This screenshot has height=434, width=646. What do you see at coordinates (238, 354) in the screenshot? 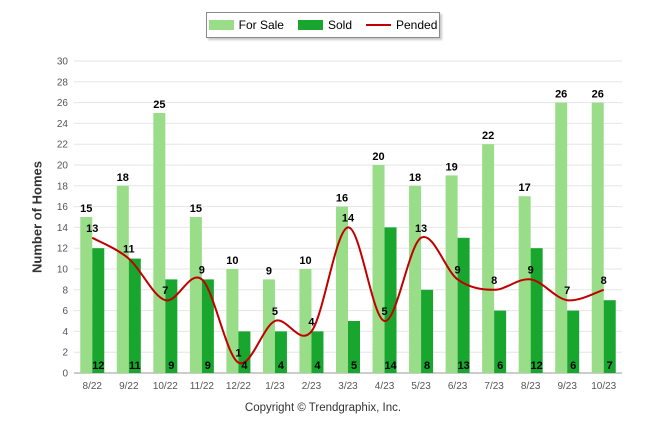
I see `pended-value-label: 1` at bounding box center [238, 354].